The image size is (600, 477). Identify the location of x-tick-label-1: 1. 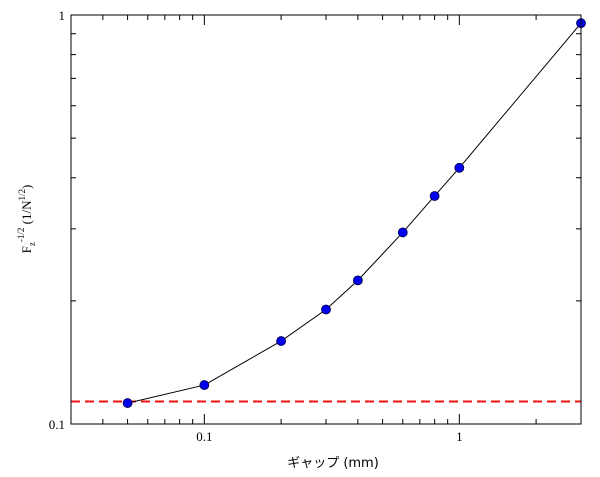
(459, 436).